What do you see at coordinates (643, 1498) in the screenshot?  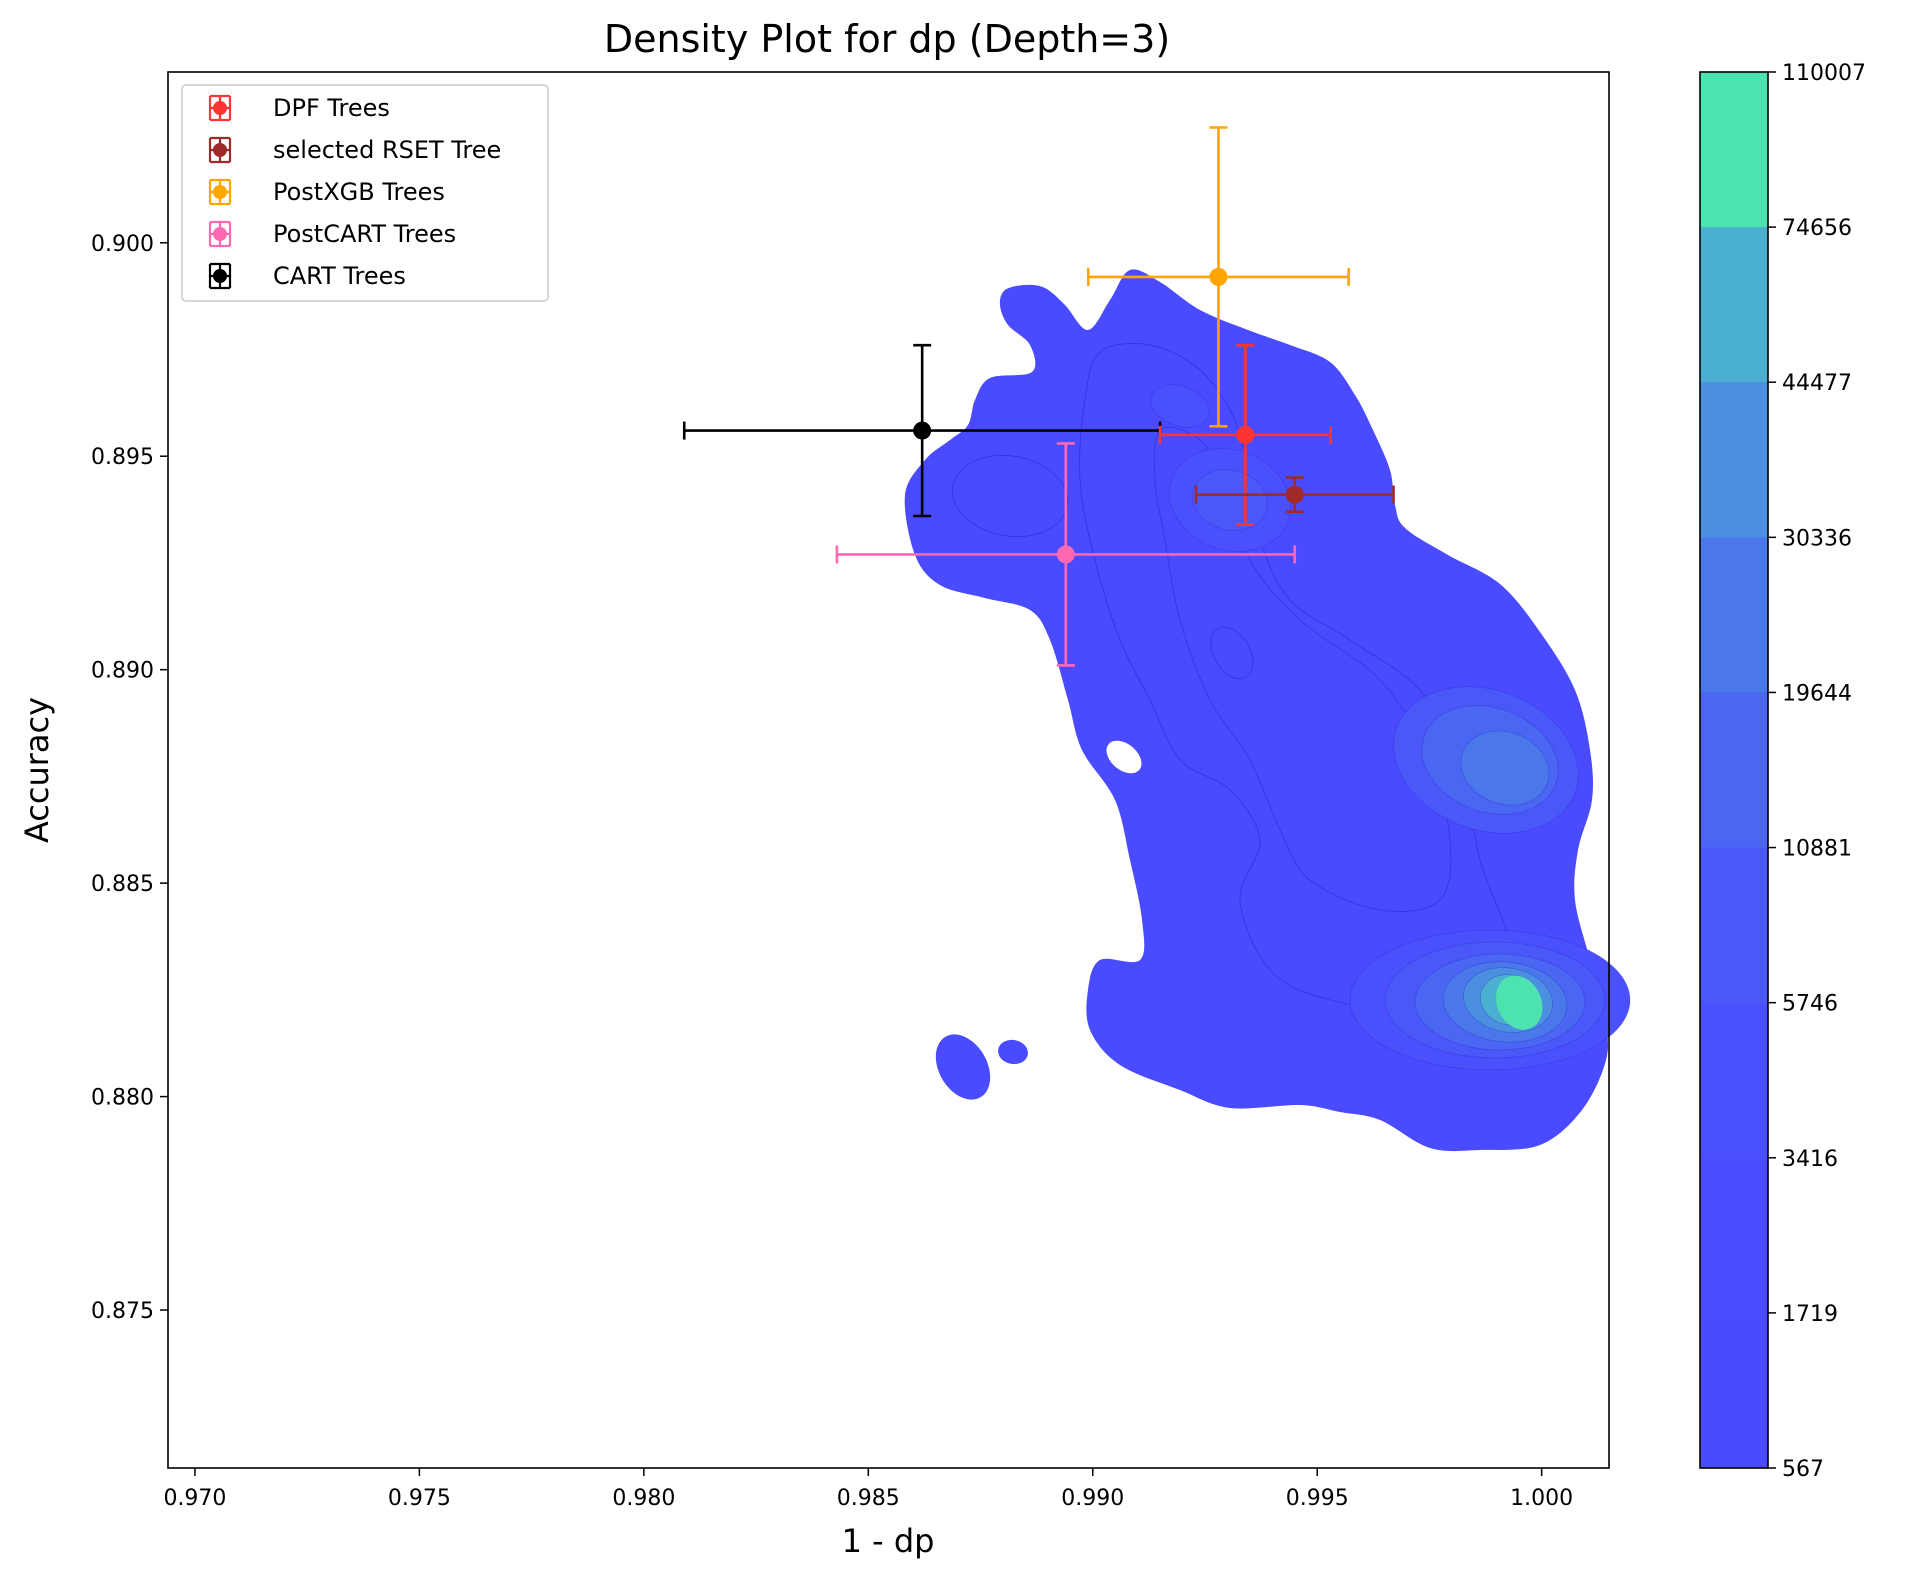 I see `x-tick-label: 0.980` at bounding box center [643, 1498].